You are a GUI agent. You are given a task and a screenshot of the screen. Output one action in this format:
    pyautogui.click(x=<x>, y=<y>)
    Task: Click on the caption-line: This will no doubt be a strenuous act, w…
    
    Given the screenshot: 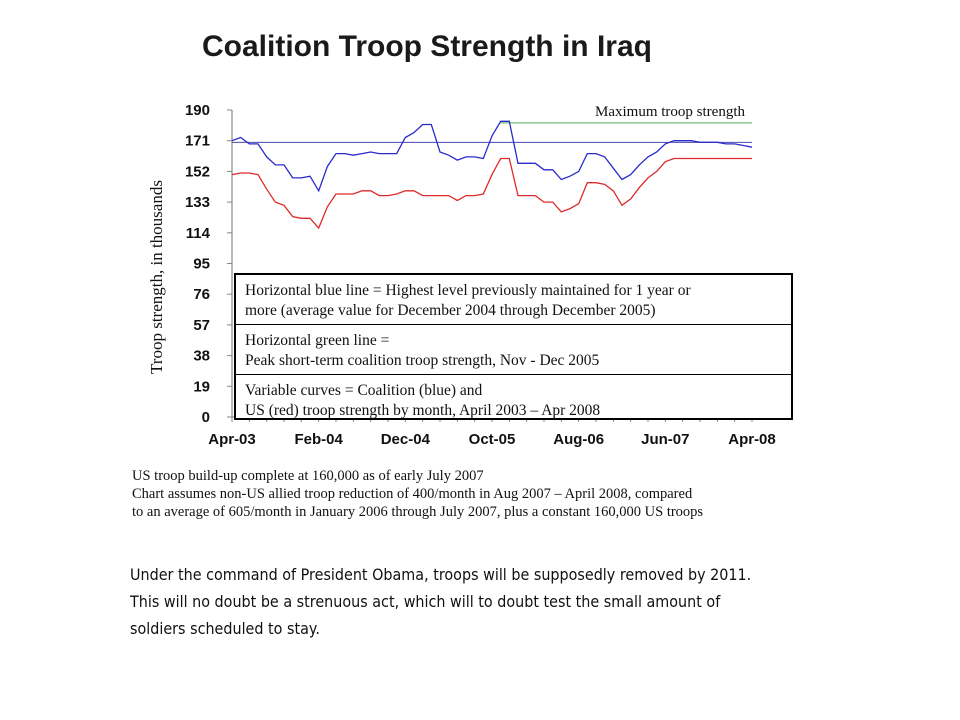 What is the action you would take?
    pyautogui.click(x=425, y=602)
    